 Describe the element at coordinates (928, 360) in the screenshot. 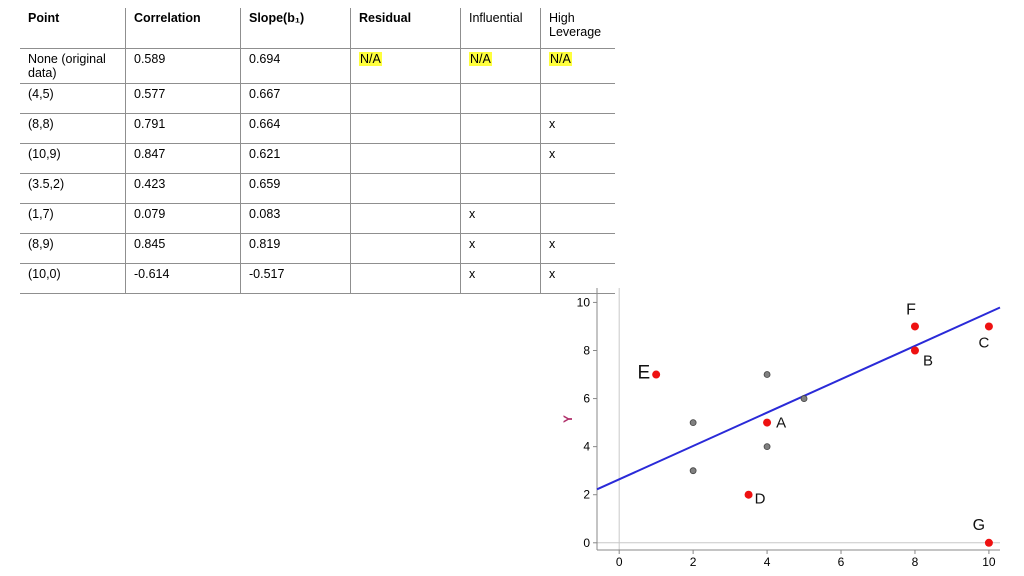

I see `point-label-b: B` at that location.